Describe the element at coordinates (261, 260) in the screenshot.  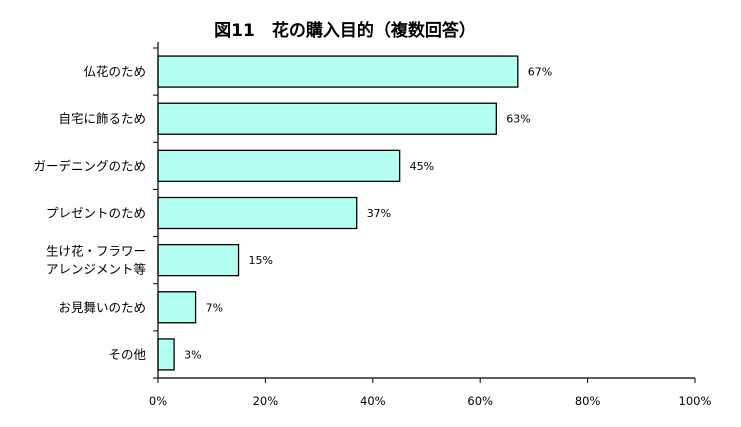
I see `value-label: 15%` at that location.